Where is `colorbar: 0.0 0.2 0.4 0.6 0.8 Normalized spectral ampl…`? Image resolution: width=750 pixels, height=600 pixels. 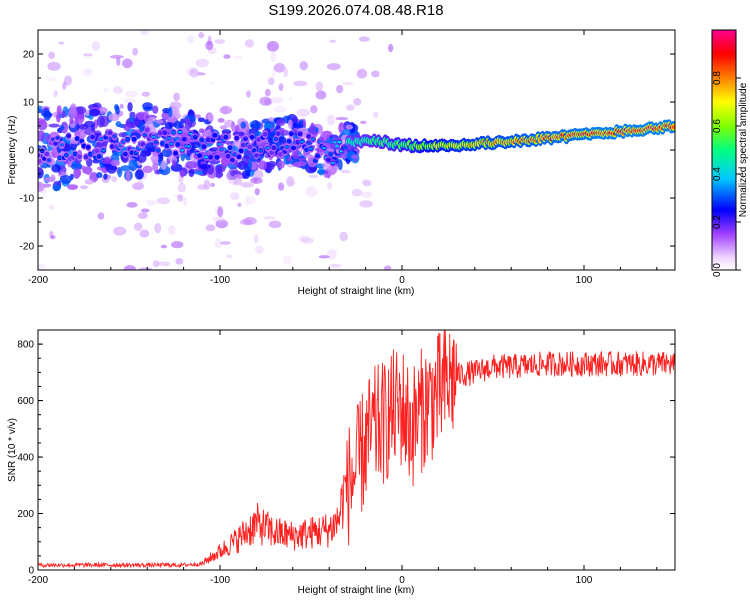
colorbar: 0.0 0.2 0.4 0.6 0.8 Normalized spectral ampl… is located at coordinates (730, 153).